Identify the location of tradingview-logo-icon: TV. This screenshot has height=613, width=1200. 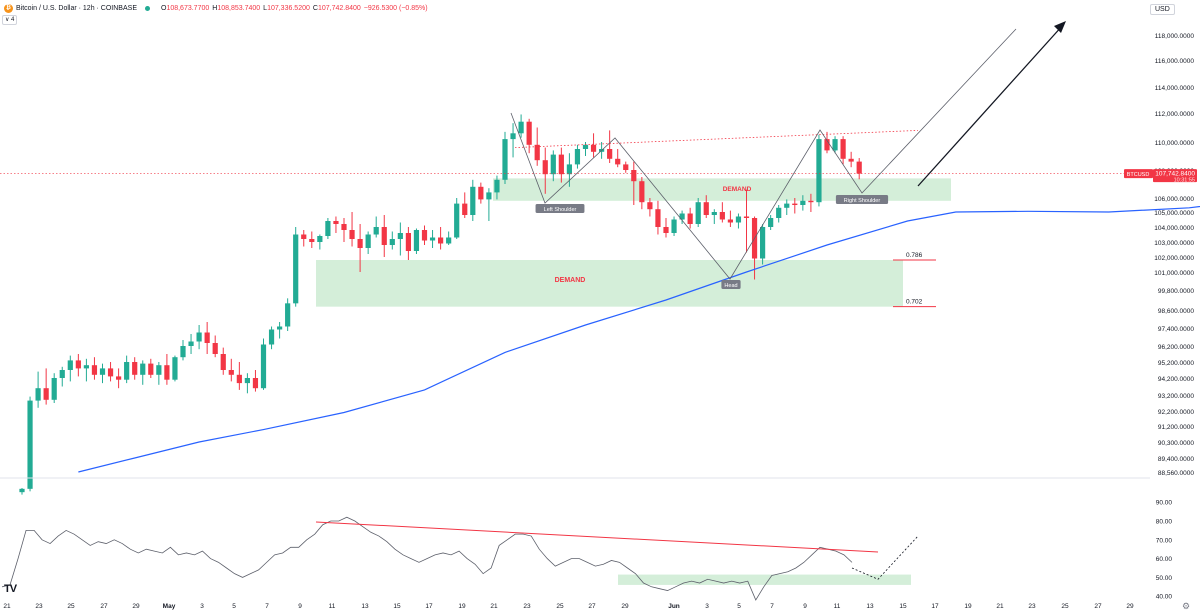
(10, 589).